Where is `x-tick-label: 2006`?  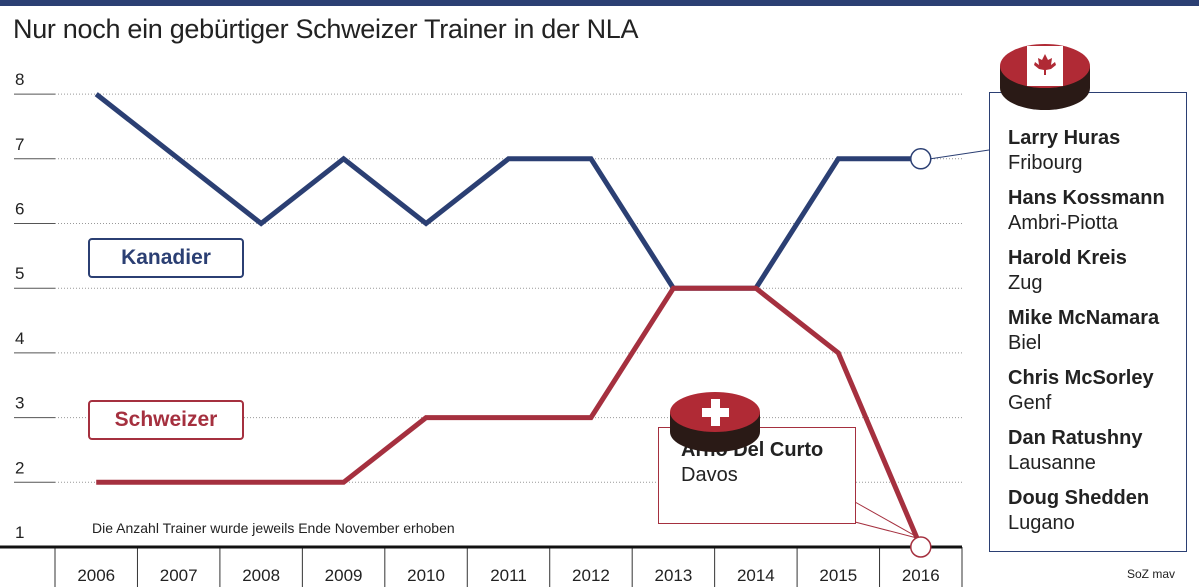
x-tick-label: 2006 is located at coordinates (96, 575).